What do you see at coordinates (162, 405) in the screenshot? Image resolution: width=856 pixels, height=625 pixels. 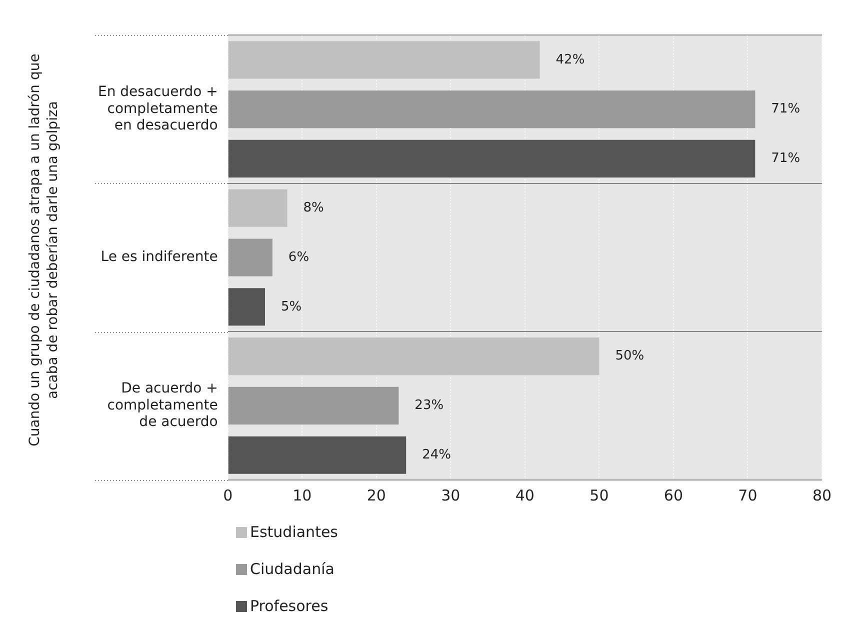 I see `y-tick-label: De acuerdo + completamente de acuerdo` at bounding box center [162, 405].